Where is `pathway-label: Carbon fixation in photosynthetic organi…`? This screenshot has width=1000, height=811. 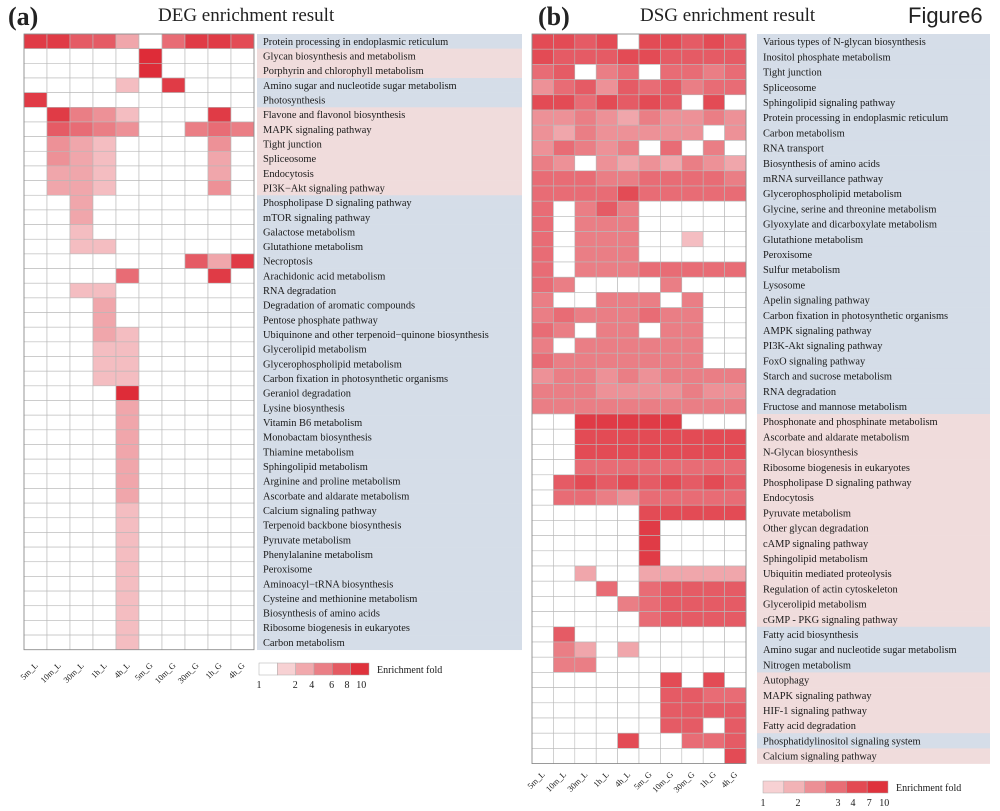 pathway-label: Carbon fixation in photosynthetic organi… is located at coordinates (855, 316).